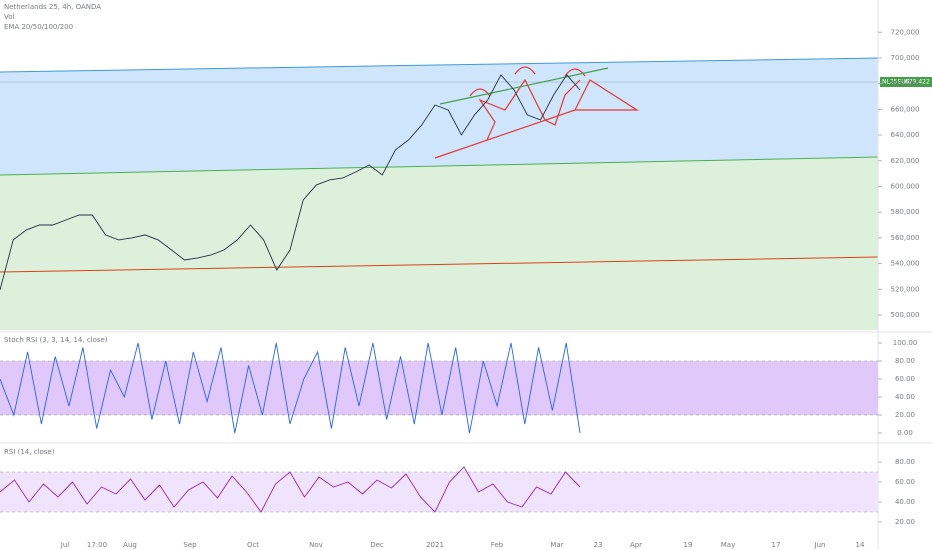 This screenshot has height=550, width=932. What do you see at coordinates (52, 7) in the screenshot?
I see `symbol-title: Netherlands 25, 4h, OANDA` at bounding box center [52, 7].